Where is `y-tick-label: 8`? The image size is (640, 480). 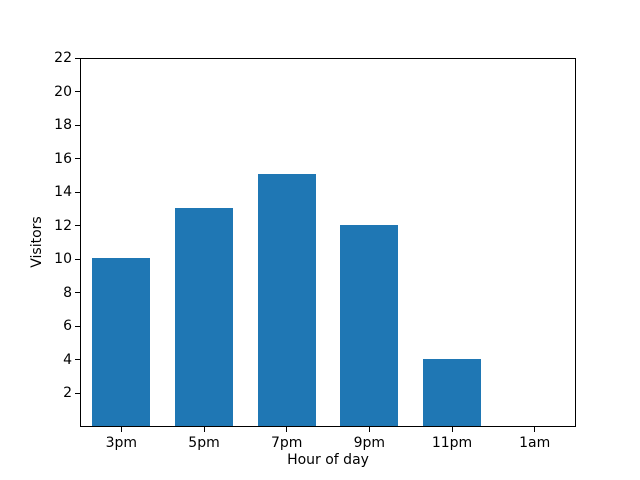 y-tick-label: 8 is located at coordinates (67, 292).